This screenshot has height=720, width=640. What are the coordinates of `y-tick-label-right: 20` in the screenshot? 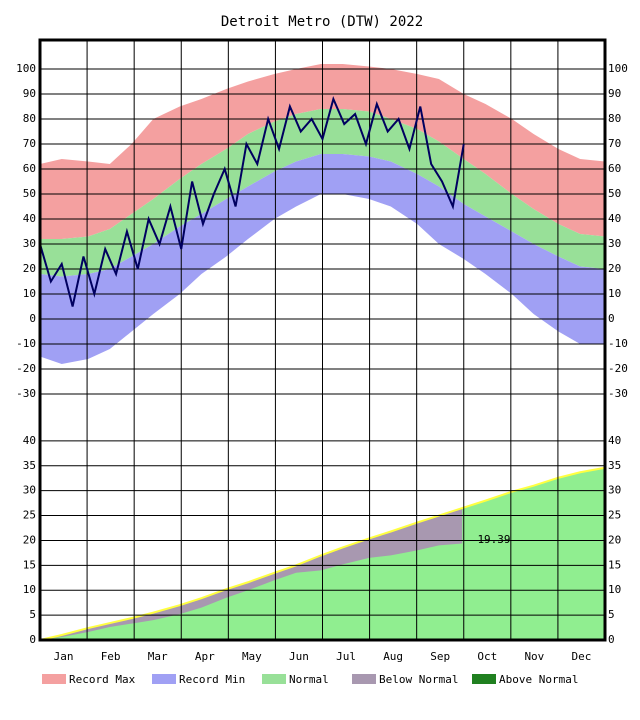 It's located at (614, 268).